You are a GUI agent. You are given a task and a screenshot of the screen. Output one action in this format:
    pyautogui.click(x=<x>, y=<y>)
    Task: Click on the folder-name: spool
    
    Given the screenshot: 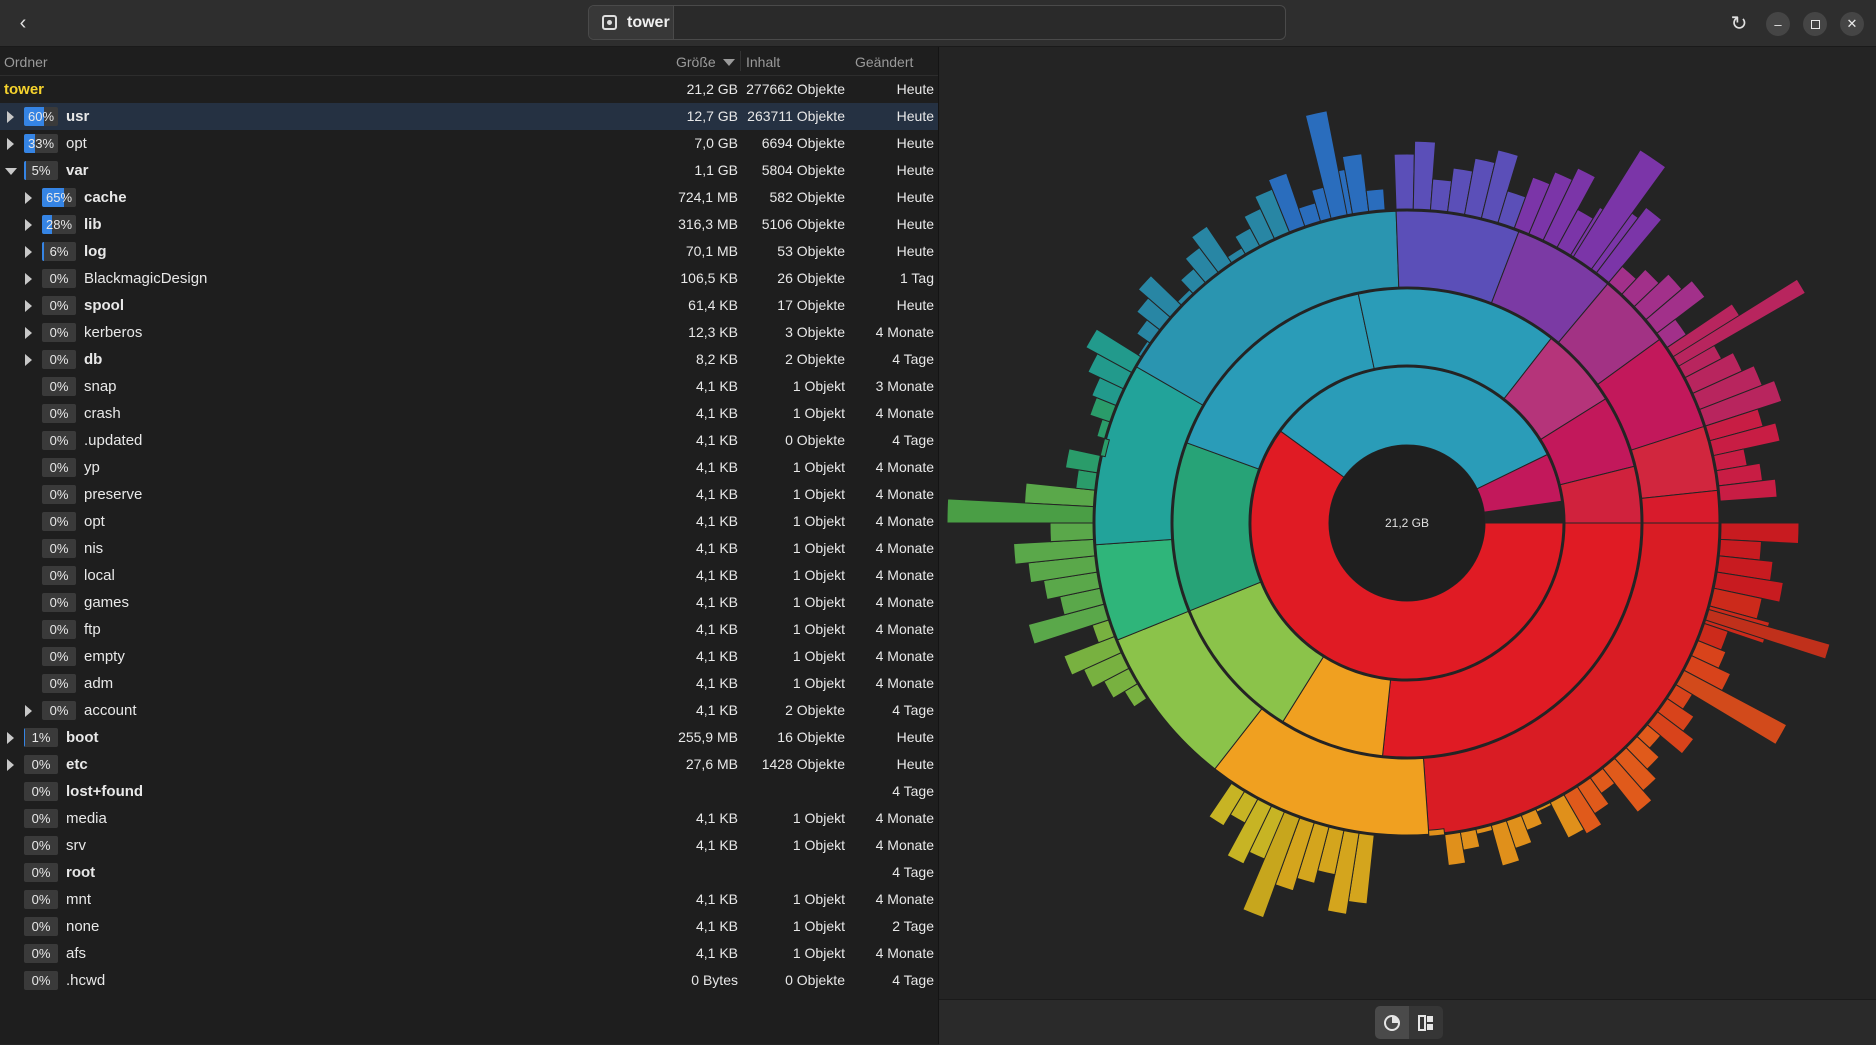 What is the action you would take?
    pyautogui.click(x=104, y=305)
    